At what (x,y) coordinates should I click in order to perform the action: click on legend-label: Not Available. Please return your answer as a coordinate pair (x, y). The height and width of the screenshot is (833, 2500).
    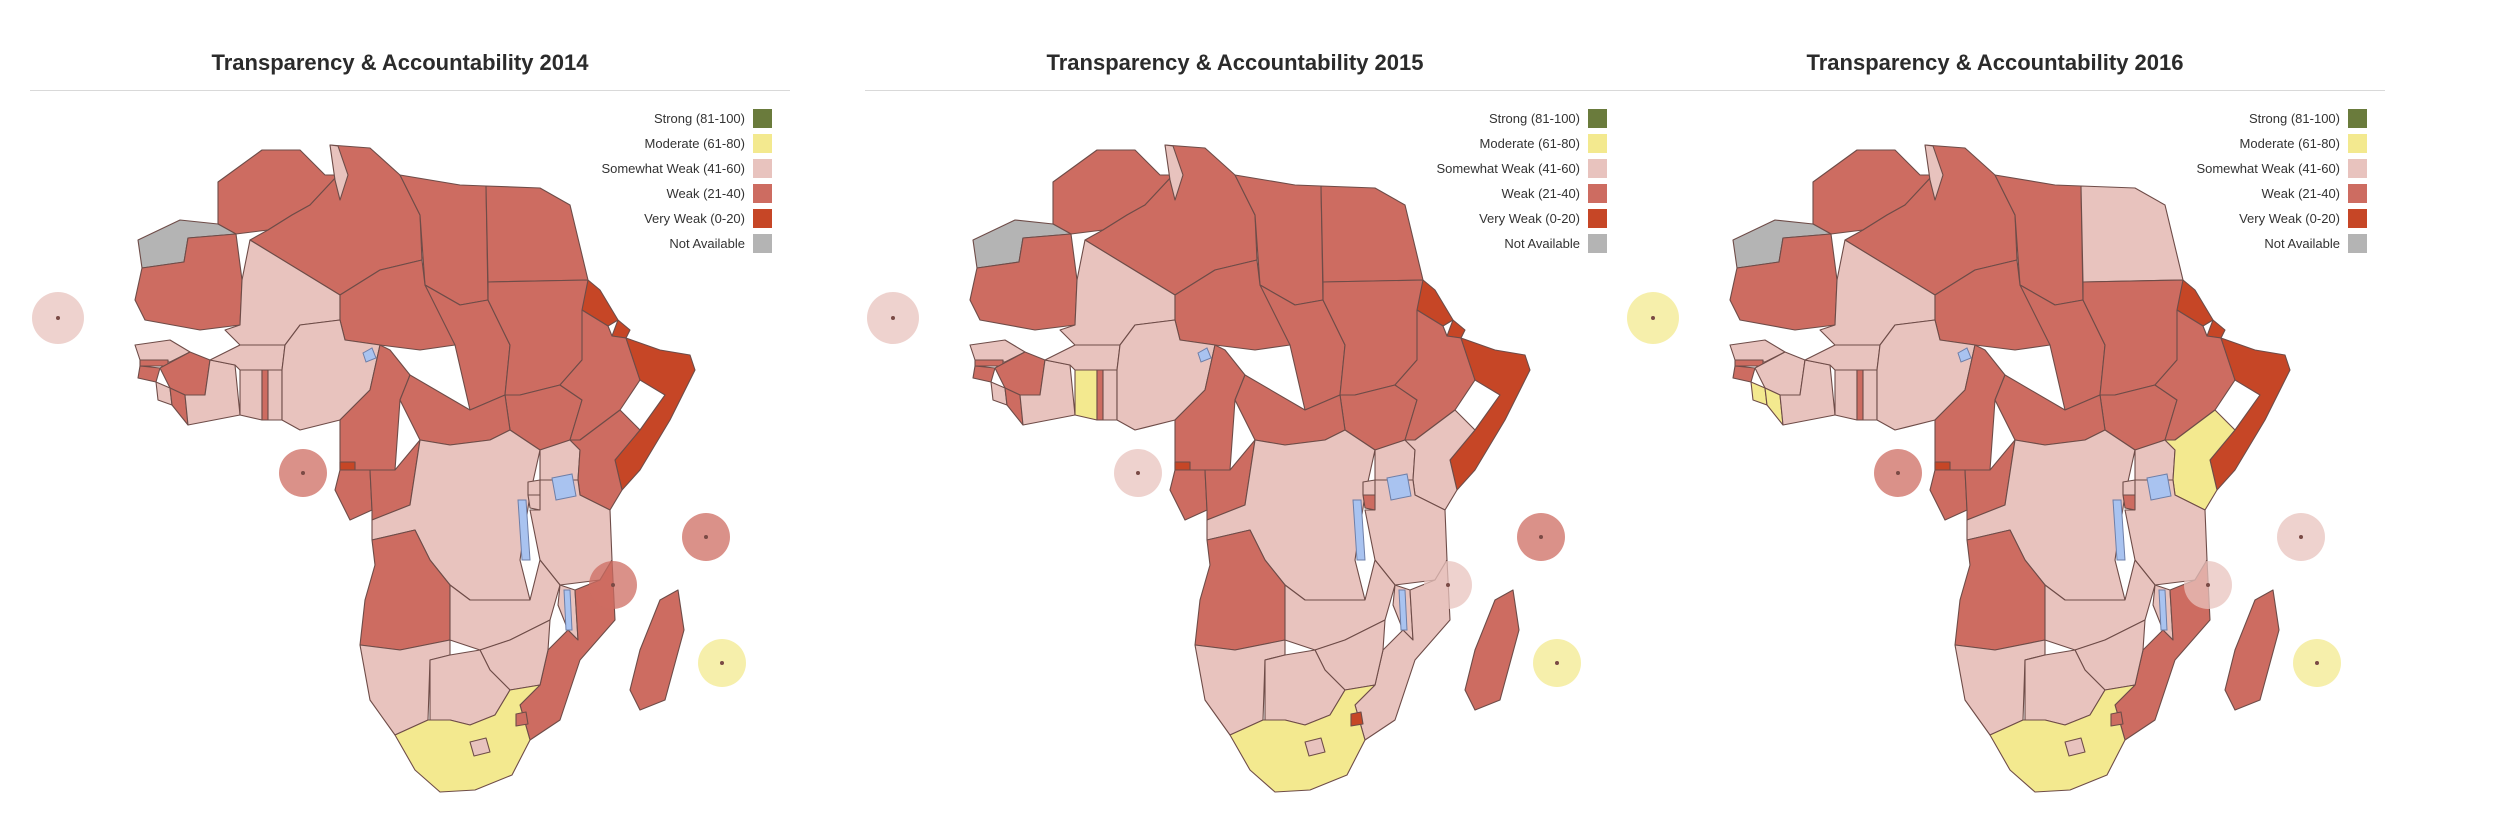
    Looking at the image, I should click on (707, 243).